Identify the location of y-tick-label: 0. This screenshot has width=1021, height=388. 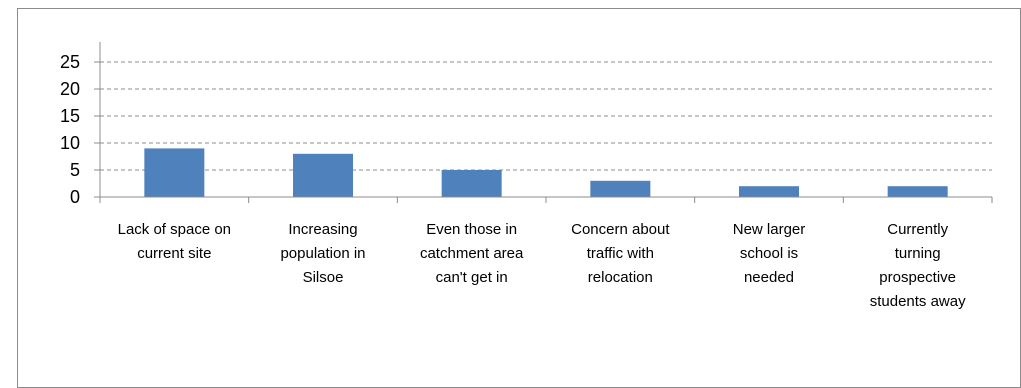
(75, 197).